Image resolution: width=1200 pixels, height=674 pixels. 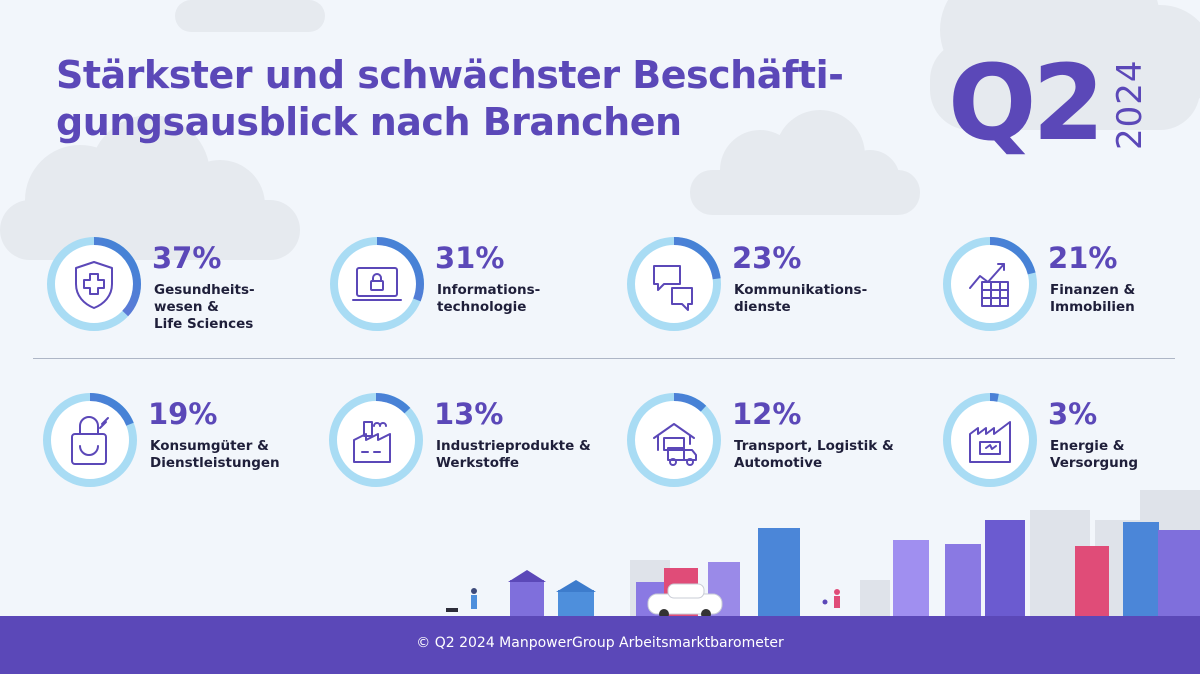 I want to click on factory-icon, so click(x=372, y=442).